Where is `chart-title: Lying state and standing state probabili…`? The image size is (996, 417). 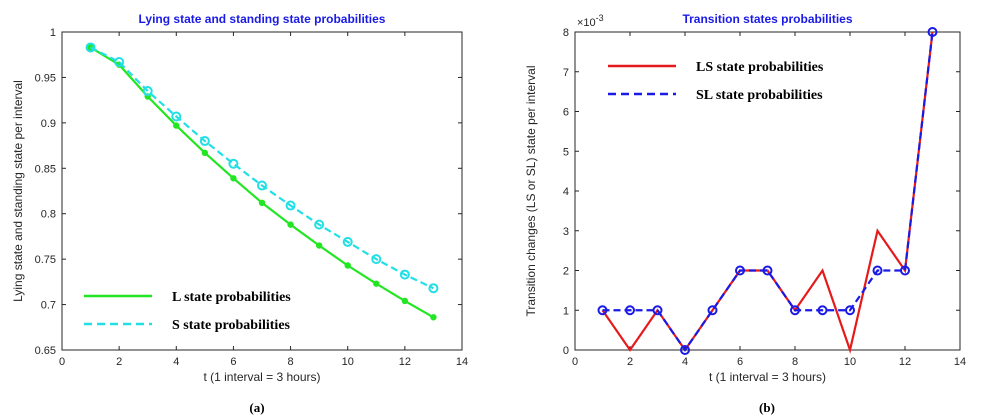
chart-title: Lying state and standing state probabili… is located at coordinates (262, 19).